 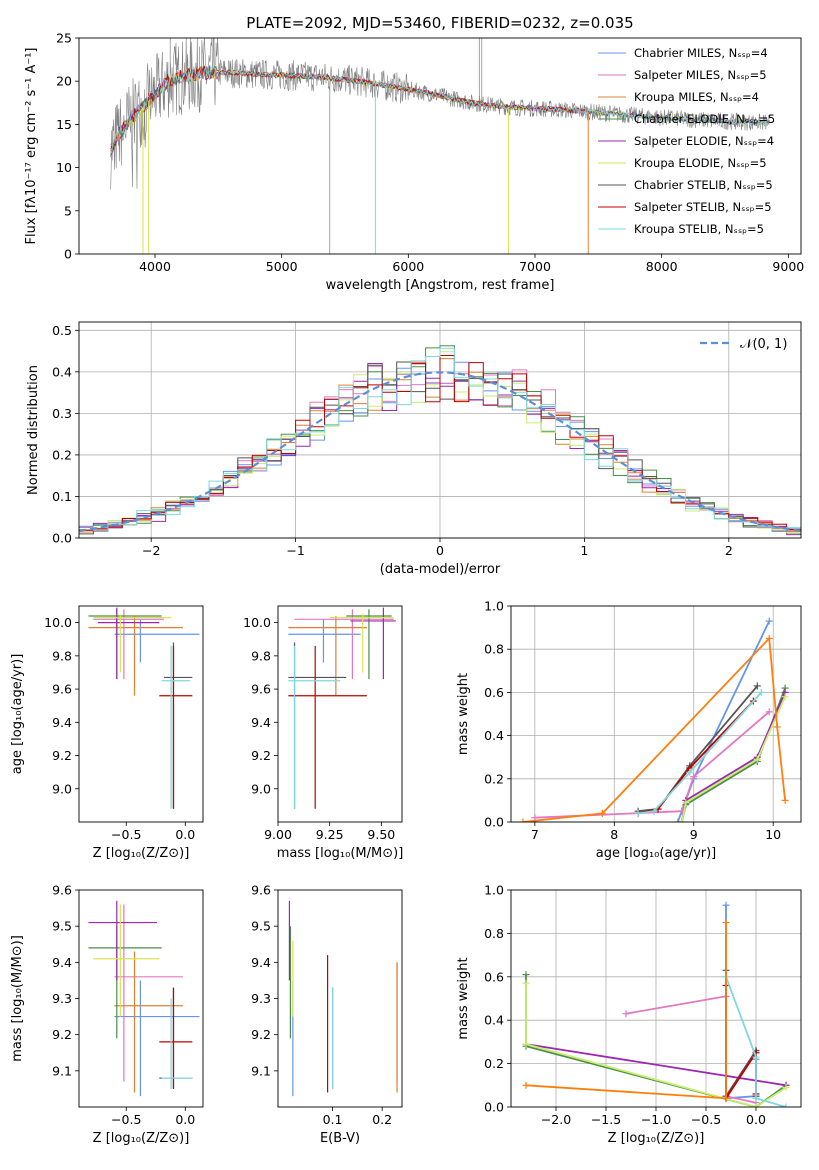 What do you see at coordinates (261, 1070) in the screenshot?
I see `y-tick-label: 9.1` at bounding box center [261, 1070].